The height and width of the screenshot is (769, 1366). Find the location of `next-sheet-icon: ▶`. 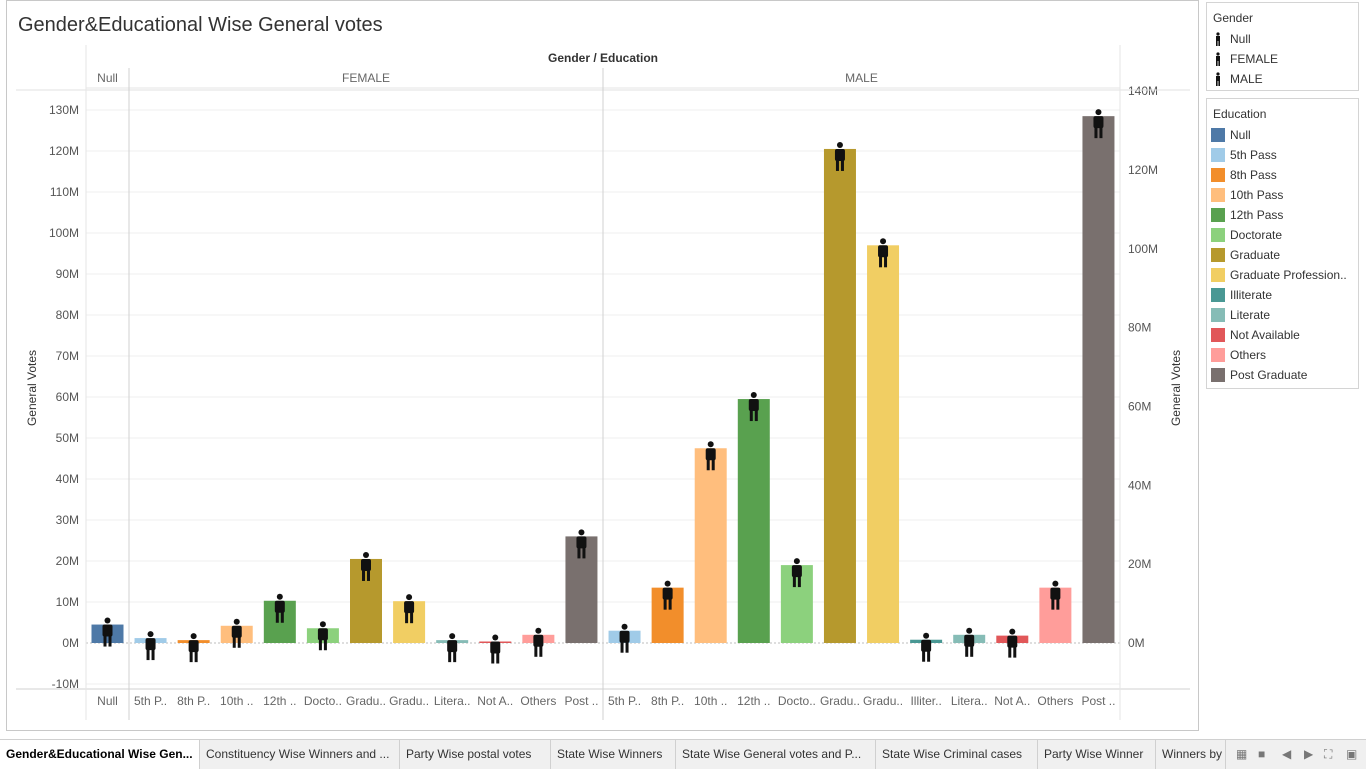

next-sheet-icon: ▶ is located at coordinates (1309, 754).